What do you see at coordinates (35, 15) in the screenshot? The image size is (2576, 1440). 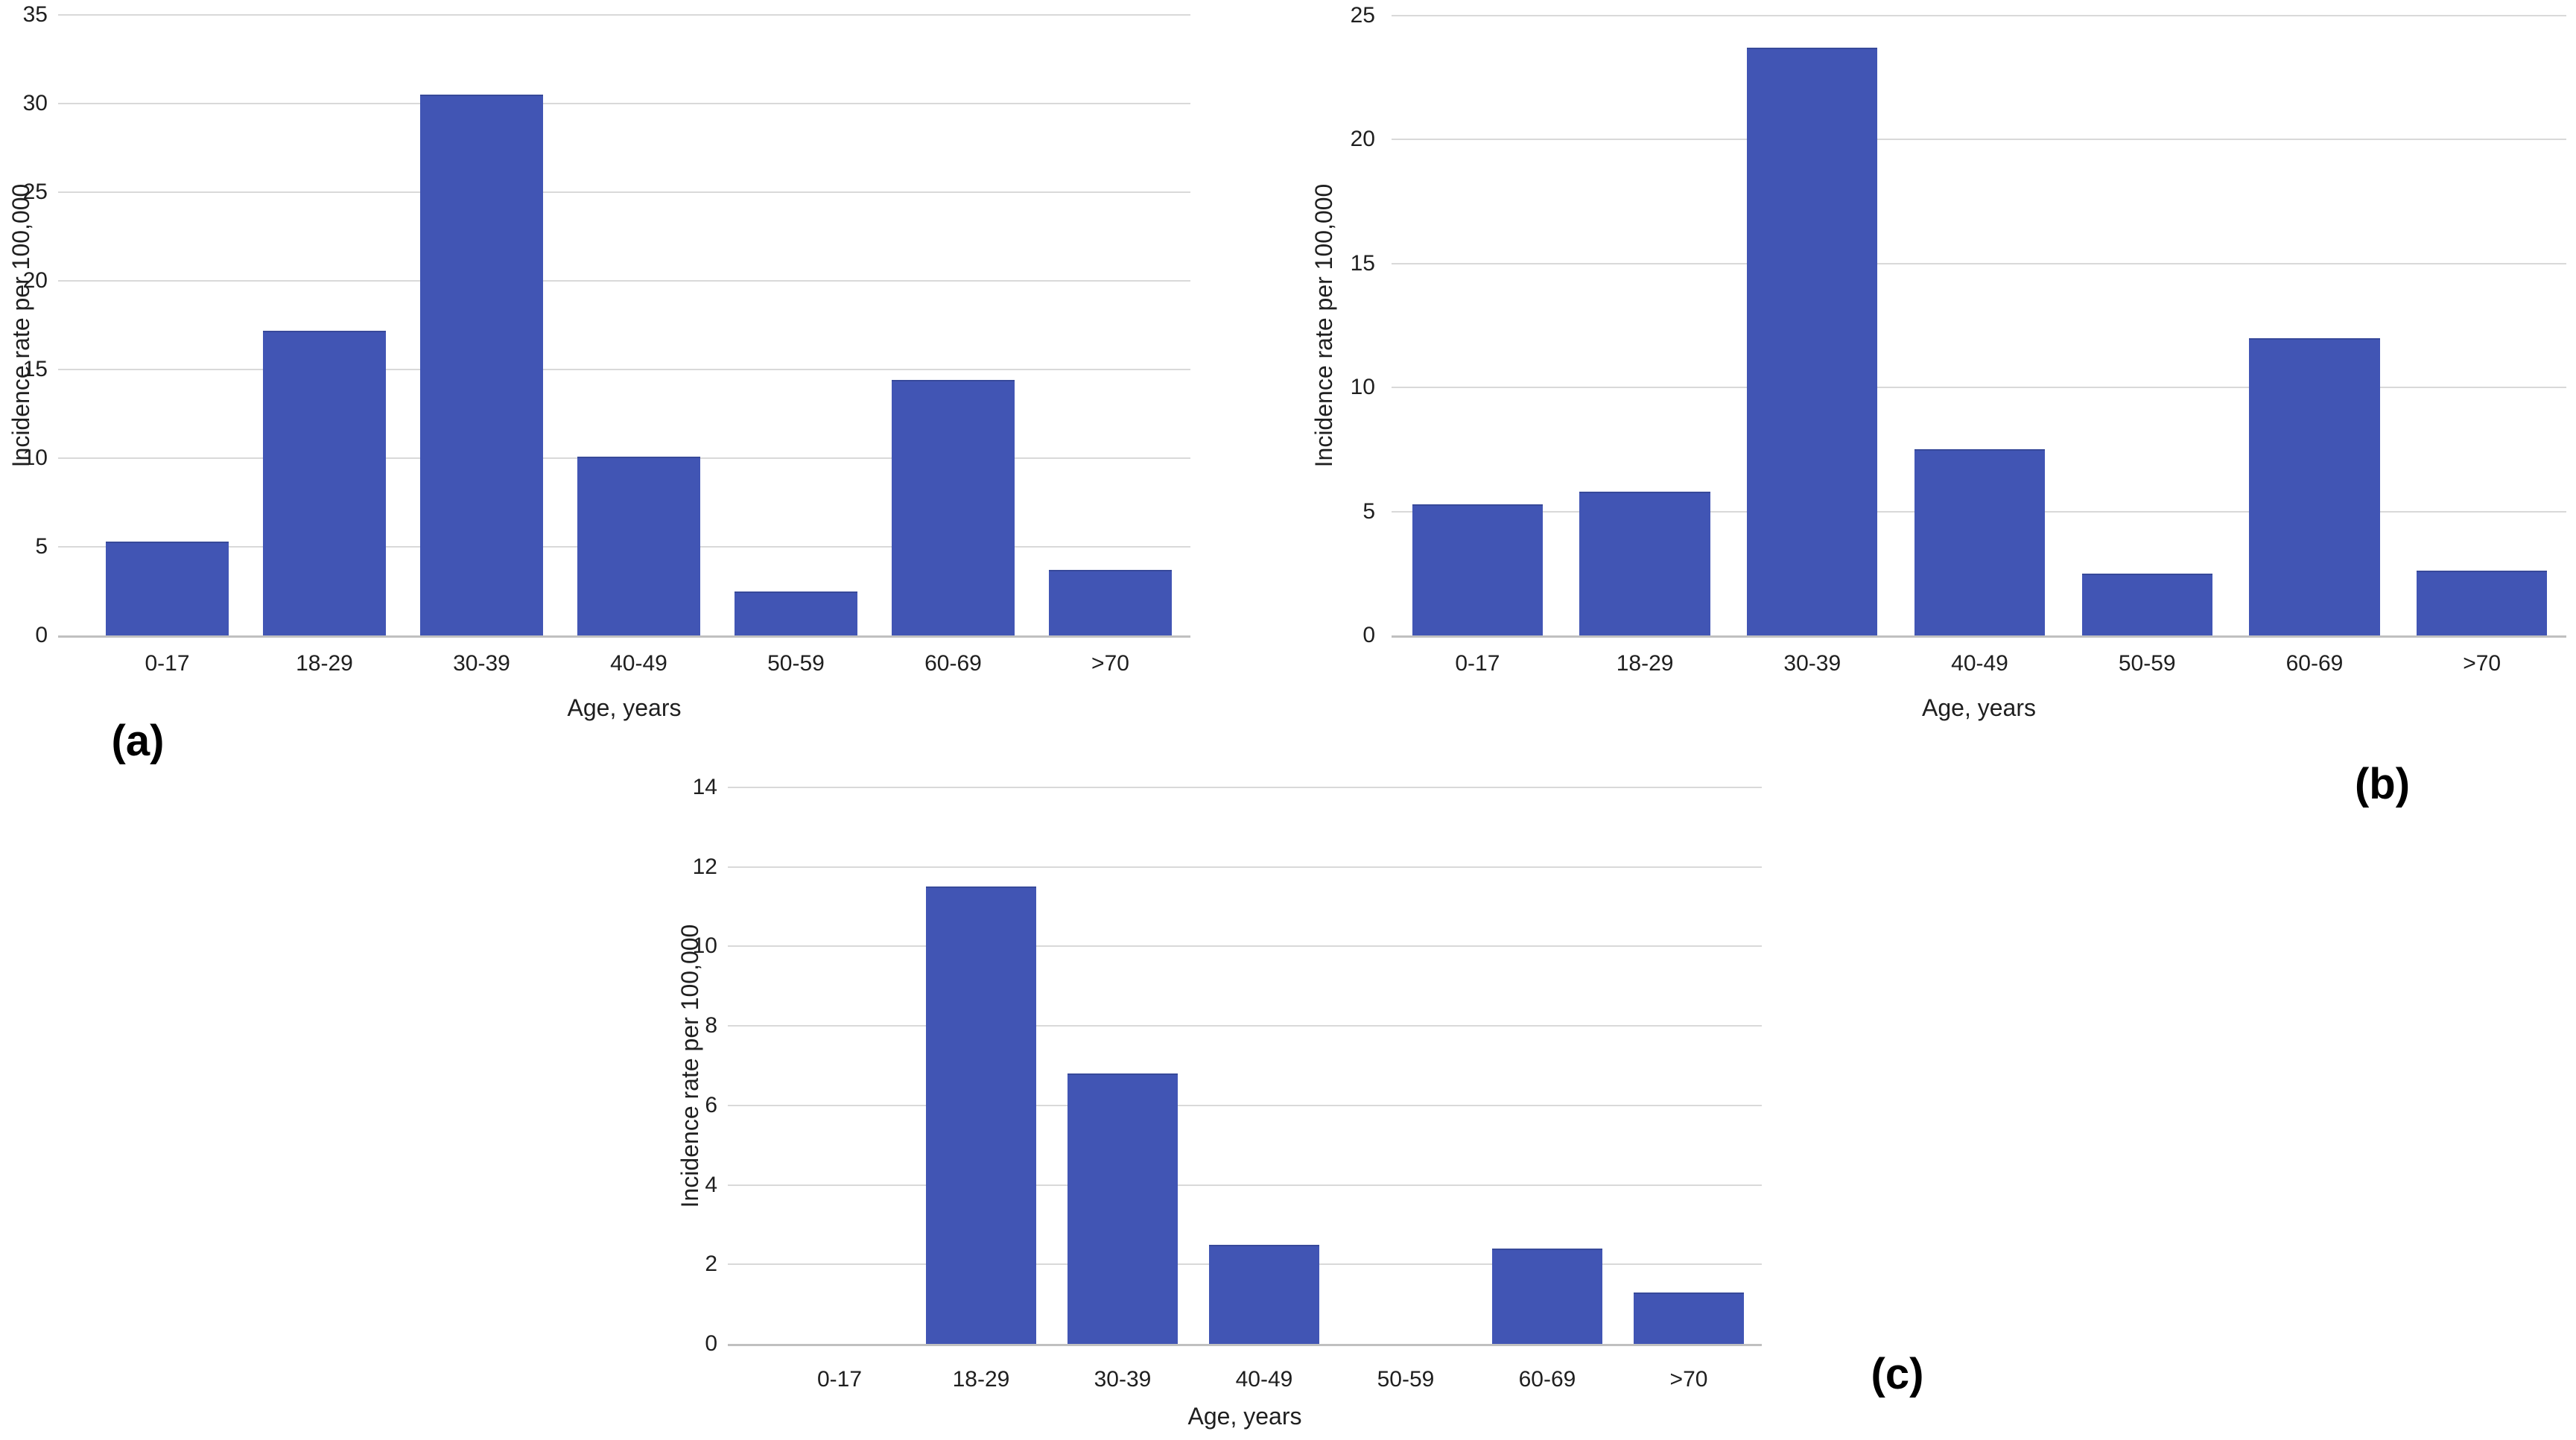 I see `y-axis-tick-label: 35` at bounding box center [35, 15].